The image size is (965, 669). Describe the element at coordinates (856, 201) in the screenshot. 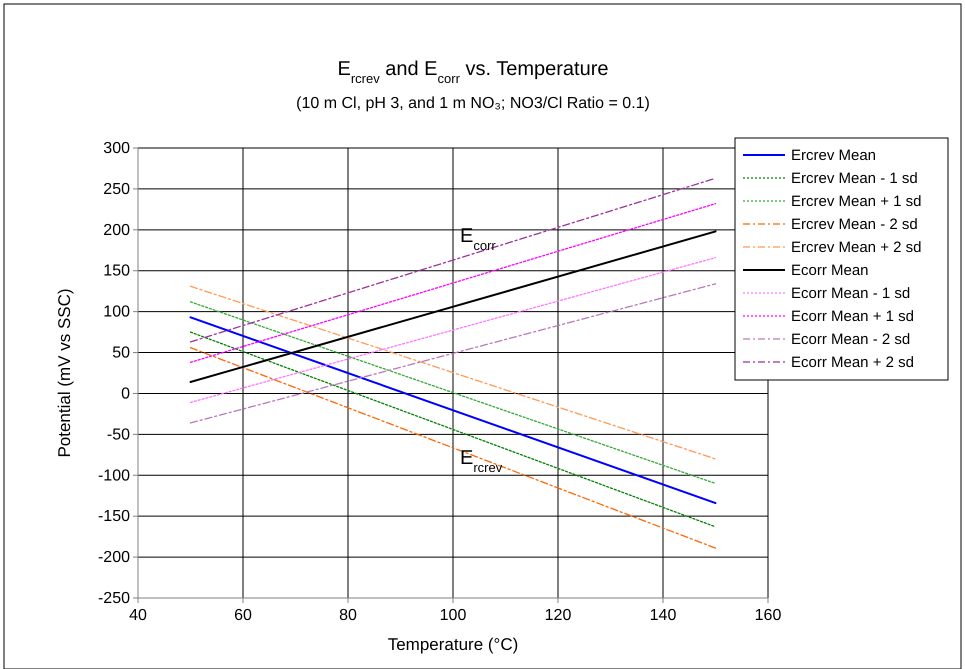

I see `legend-label: Ercrev Mean + 1 sd` at that location.